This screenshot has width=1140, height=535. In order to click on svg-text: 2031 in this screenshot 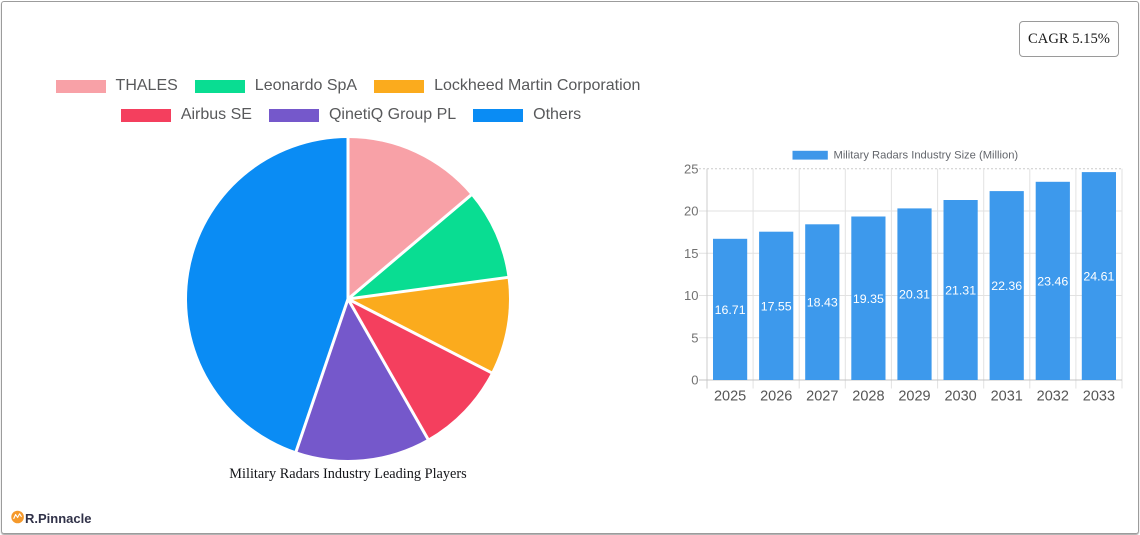, I will do `click(1007, 397)`.